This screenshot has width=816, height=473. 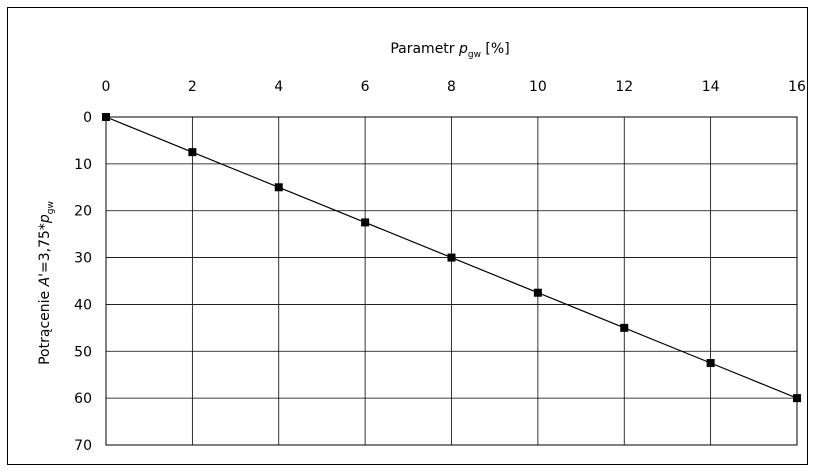 What do you see at coordinates (624, 87) in the screenshot?
I see `x-tick-label: 12` at bounding box center [624, 87].